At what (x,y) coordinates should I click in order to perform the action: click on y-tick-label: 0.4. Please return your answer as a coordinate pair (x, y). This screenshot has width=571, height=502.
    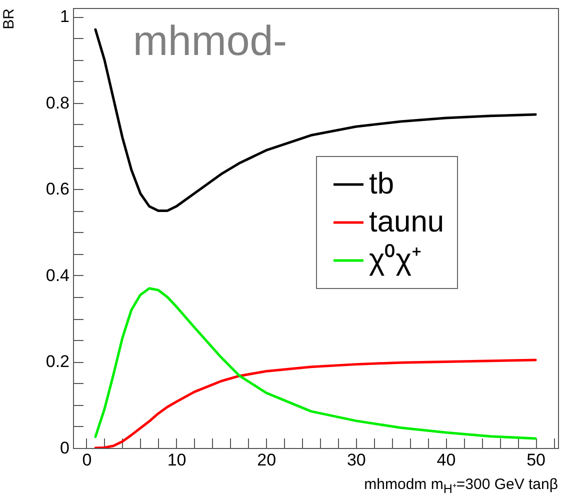
    Looking at the image, I should click on (58, 275).